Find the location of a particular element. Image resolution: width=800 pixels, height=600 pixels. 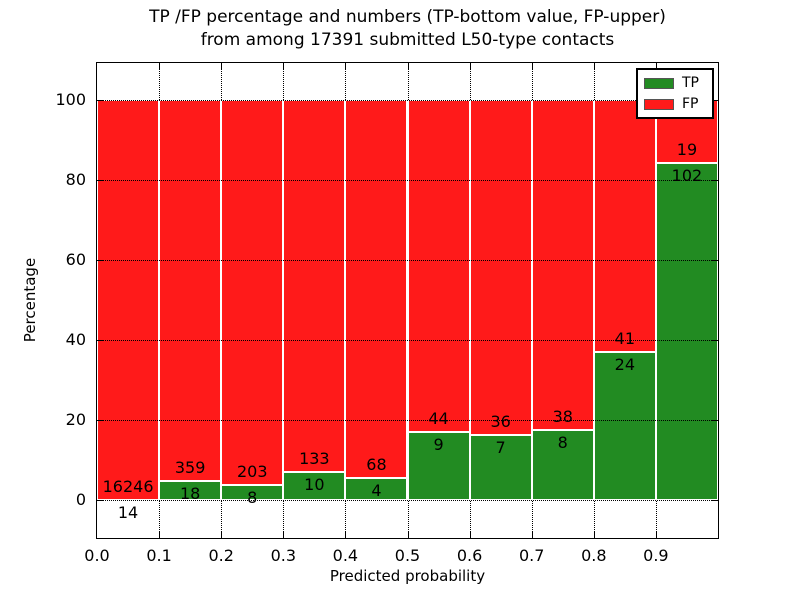

tp-count-label: 102 is located at coordinates (687, 175).